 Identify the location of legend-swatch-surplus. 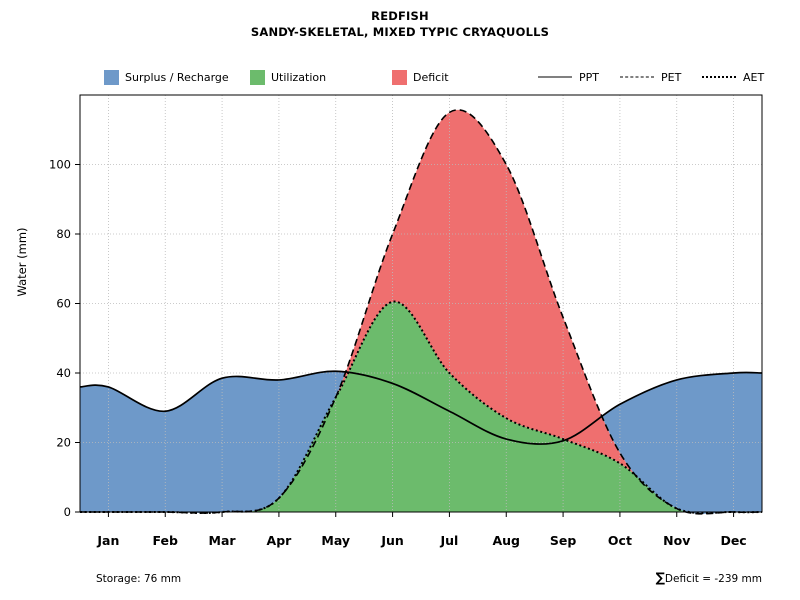
(111, 77).